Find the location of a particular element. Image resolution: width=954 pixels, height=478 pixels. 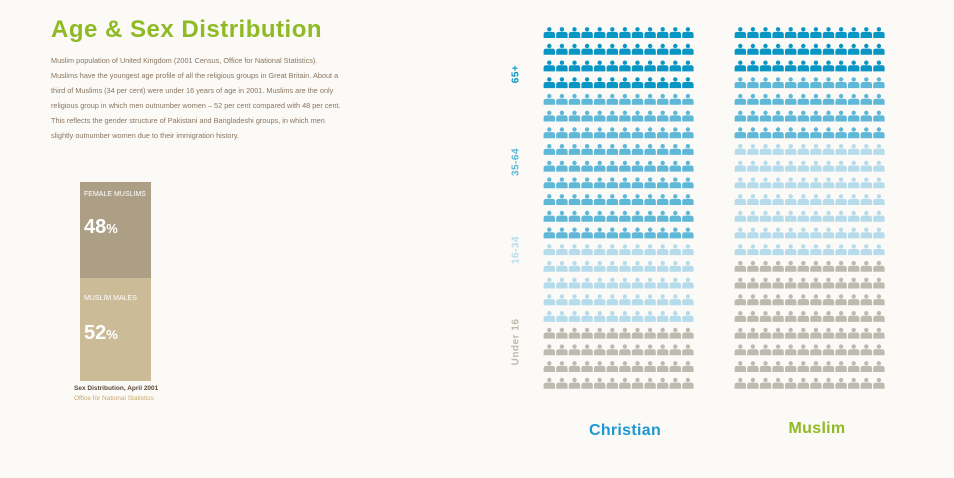

female-label: FEMALE MUSLIMS is located at coordinates (115, 194).